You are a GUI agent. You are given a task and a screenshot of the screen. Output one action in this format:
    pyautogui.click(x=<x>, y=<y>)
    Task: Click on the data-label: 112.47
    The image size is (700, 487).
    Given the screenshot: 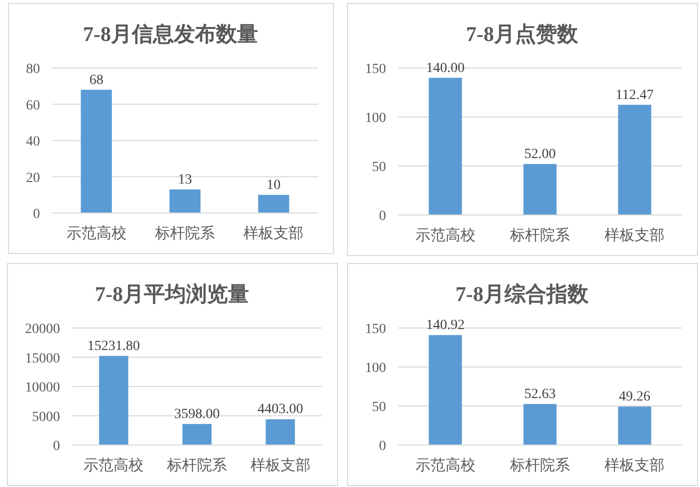 What is the action you would take?
    pyautogui.click(x=635, y=95)
    